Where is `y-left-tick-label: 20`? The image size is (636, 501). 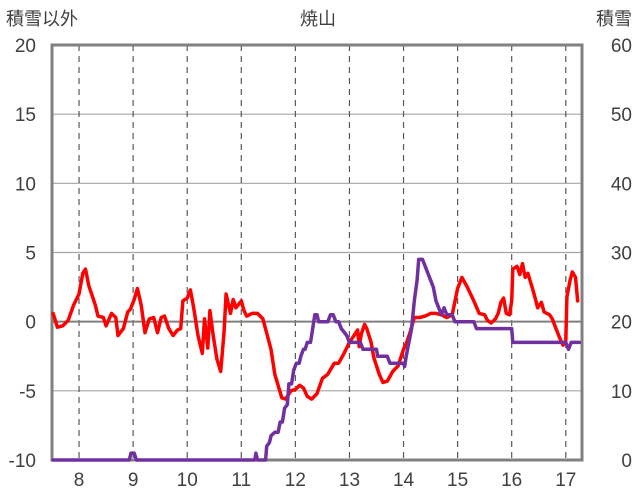 y-left-tick-label: 20 is located at coordinates (25, 46).